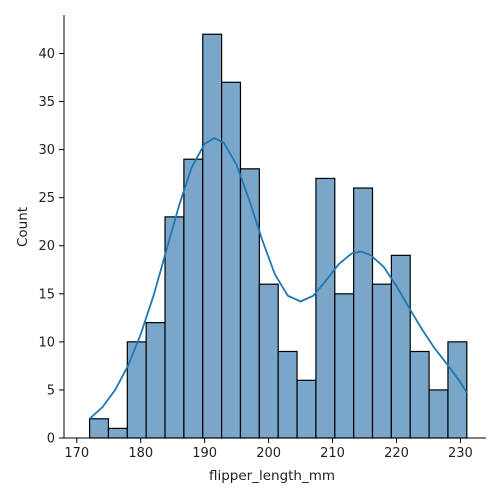 The height and width of the screenshot is (500, 500). I want to click on y-tick-label: 35, so click(46, 102).